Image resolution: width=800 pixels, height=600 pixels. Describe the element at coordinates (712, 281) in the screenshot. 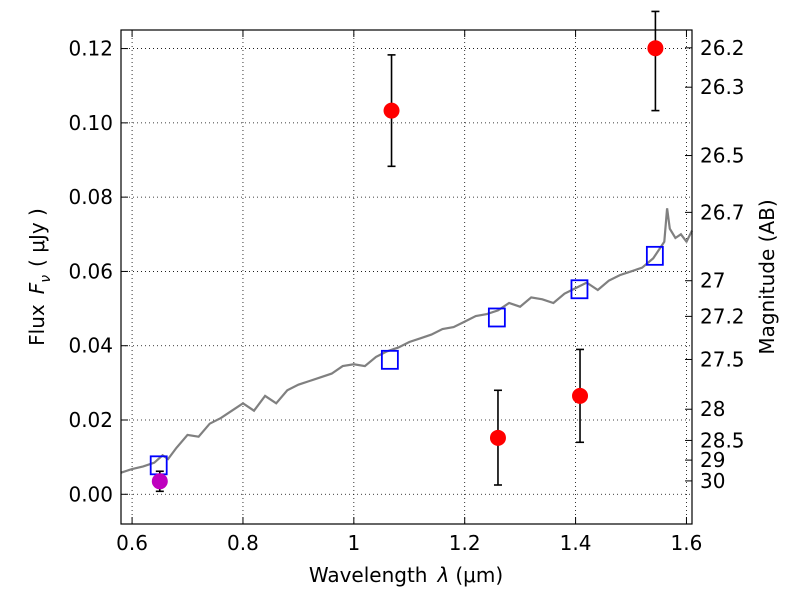

I see `y2-tick-label: 27` at that location.